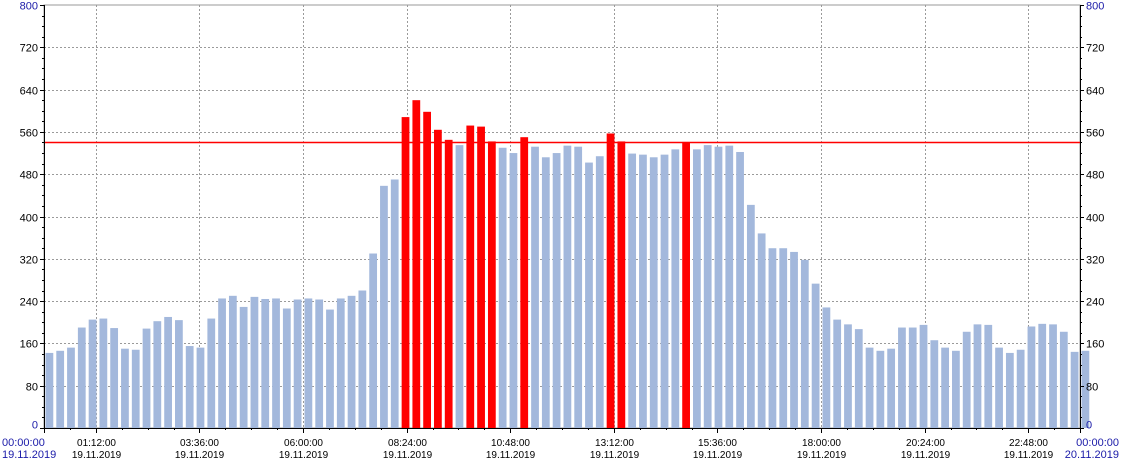  Describe the element at coordinates (821, 443) in the screenshot. I see `x-tick-time: 18:00:00` at that location.